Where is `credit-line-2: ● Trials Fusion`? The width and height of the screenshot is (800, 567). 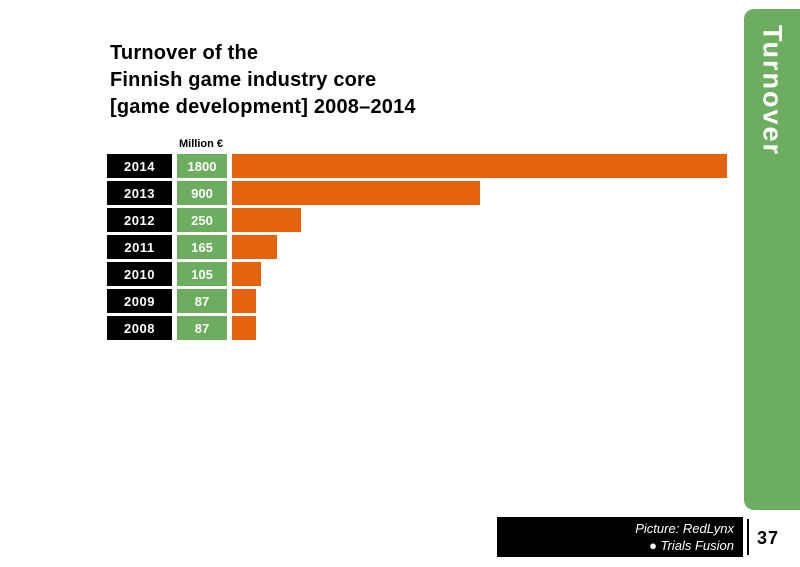
credit-line-2: ● Trials Fusion is located at coordinates (691, 545).